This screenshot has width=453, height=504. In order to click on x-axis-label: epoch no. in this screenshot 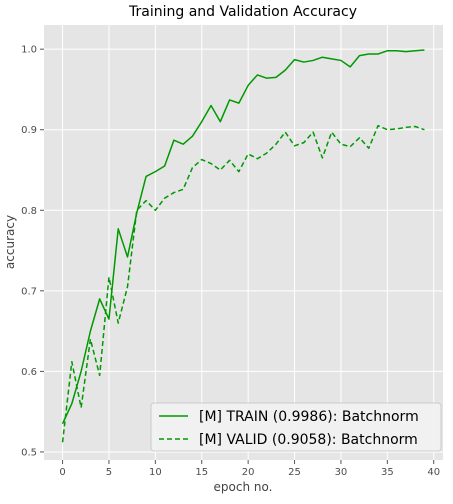, I will do `click(243, 487)`.